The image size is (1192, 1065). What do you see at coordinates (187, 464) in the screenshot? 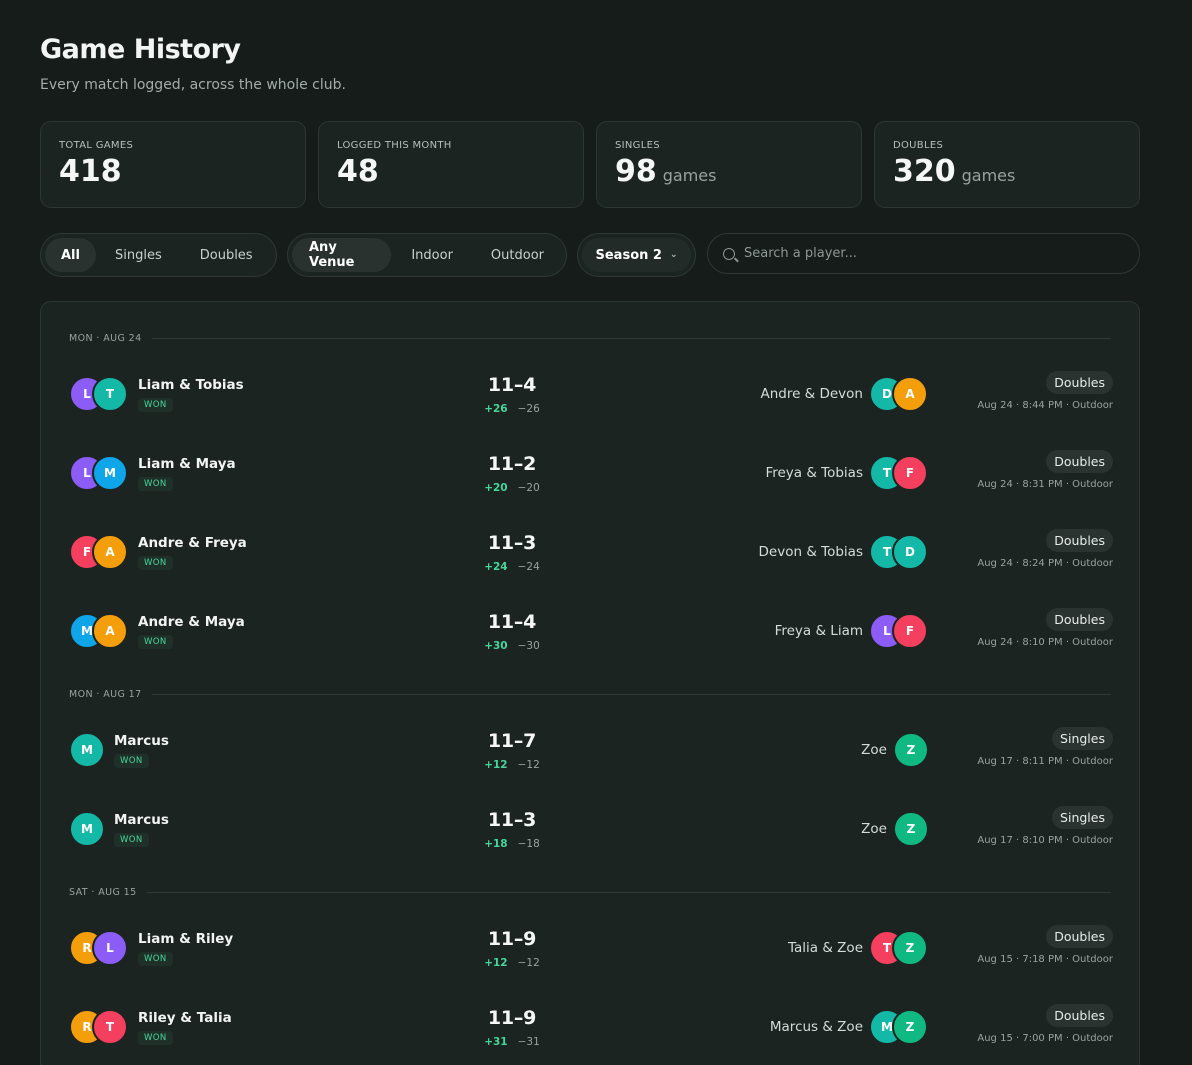
I see `winner-names: Liam & Maya` at bounding box center [187, 464].